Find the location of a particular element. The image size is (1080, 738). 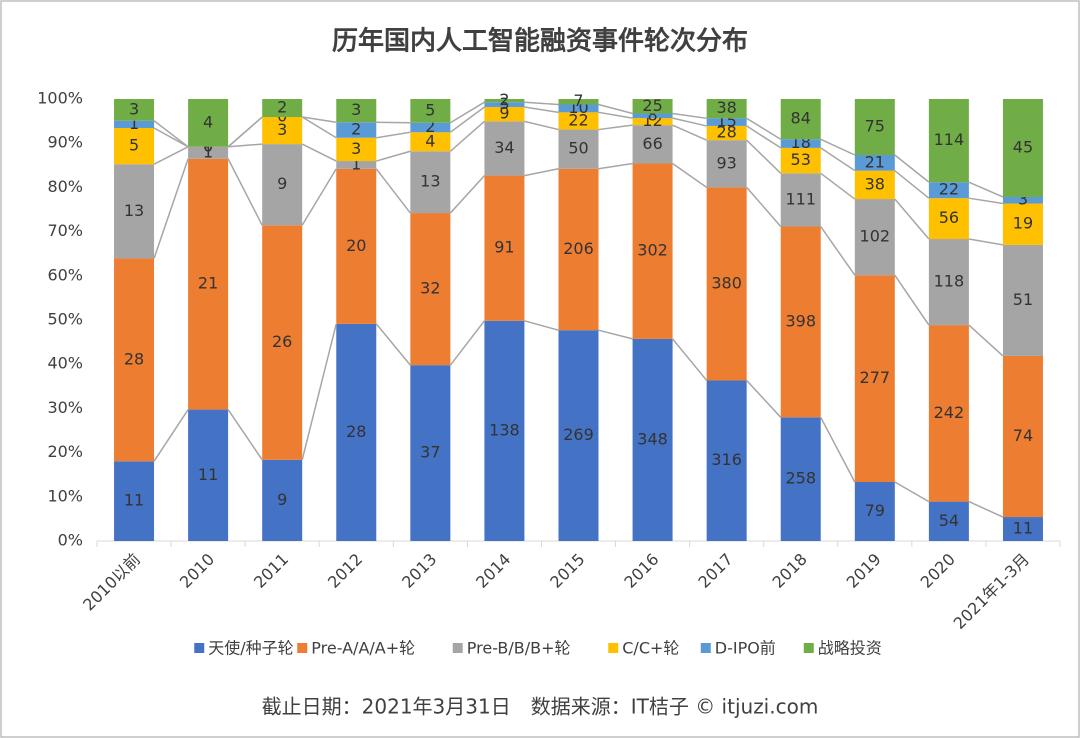

data-label: 74 is located at coordinates (1023, 435).